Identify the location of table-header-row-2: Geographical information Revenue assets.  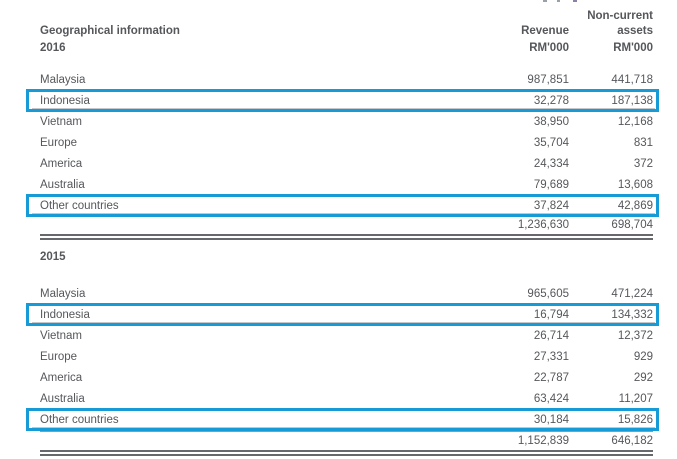
(346, 29).